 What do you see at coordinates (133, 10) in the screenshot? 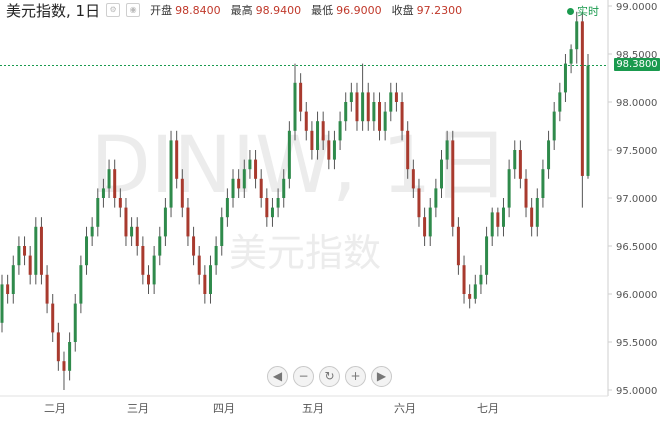
I see `chart-eye-icon: ◉` at bounding box center [133, 10].